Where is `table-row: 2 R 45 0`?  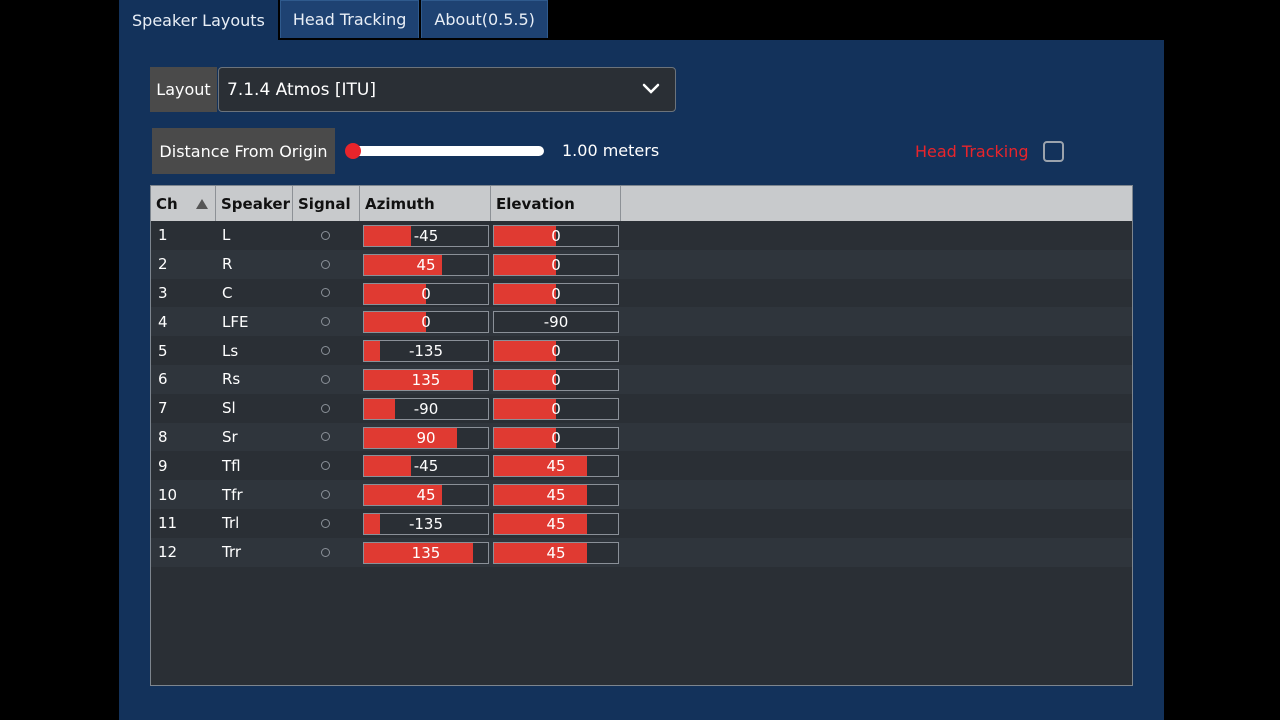
table-row: 2 R 45 0 is located at coordinates (641, 264).